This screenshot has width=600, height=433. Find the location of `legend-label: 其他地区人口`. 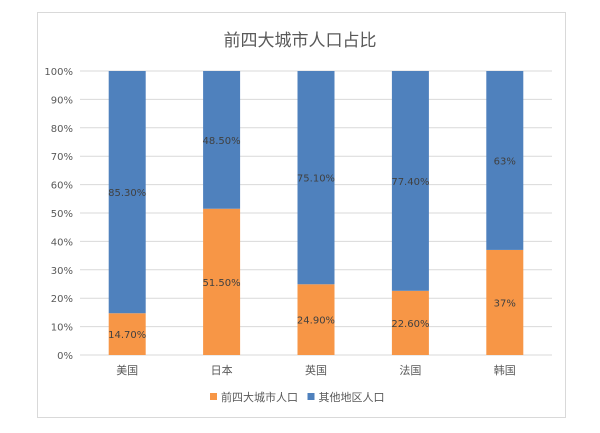

legend-label: 其他地区人口 is located at coordinates (352, 397).